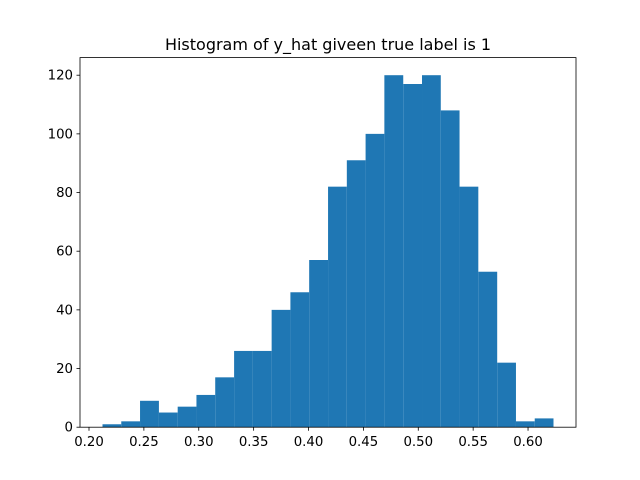  What do you see at coordinates (473, 442) in the screenshot?
I see `x-tick-label: 0.55` at bounding box center [473, 442].